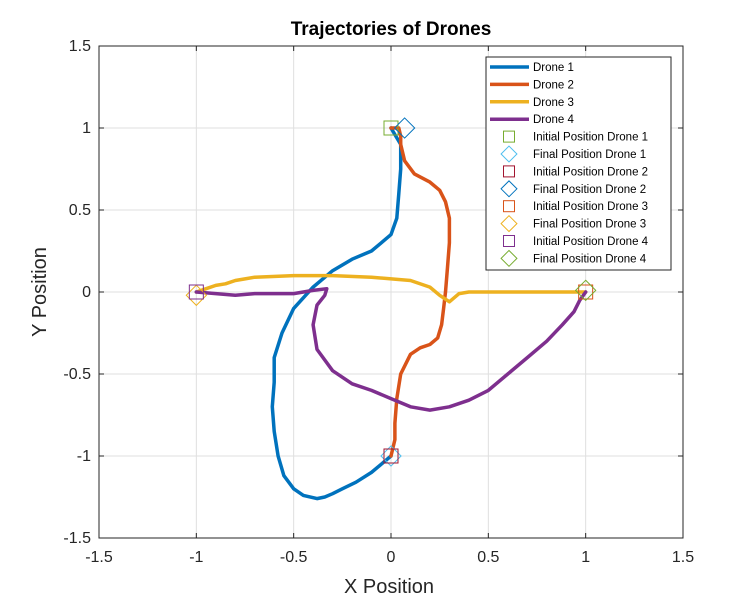  Describe the element at coordinates (294, 557) in the screenshot. I see `x-tick-label: -0.5` at that location.